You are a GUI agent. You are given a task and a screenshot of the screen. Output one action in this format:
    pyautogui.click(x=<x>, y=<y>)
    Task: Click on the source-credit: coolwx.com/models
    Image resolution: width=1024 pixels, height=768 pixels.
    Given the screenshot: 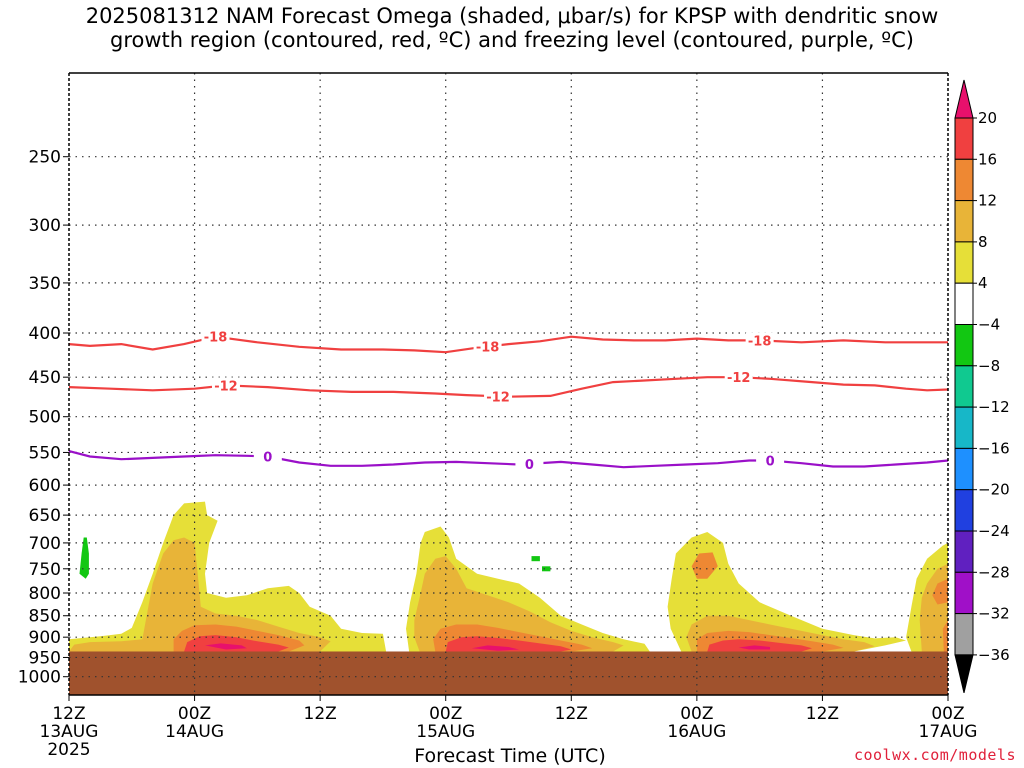 What is the action you would take?
    pyautogui.click(x=934, y=755)
    